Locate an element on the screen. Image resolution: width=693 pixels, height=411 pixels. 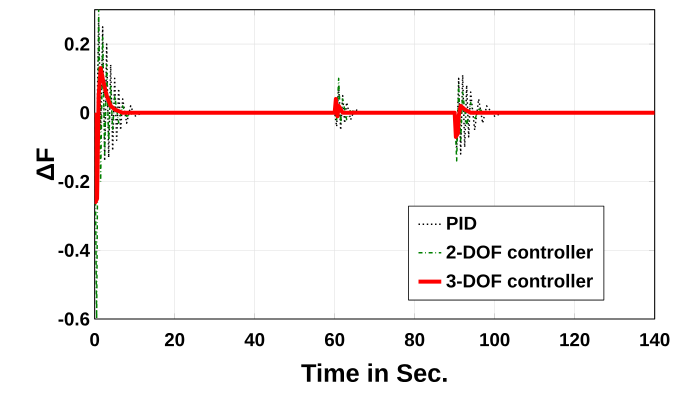
x-tick-label: 60 is located at coordinates (334, 339).